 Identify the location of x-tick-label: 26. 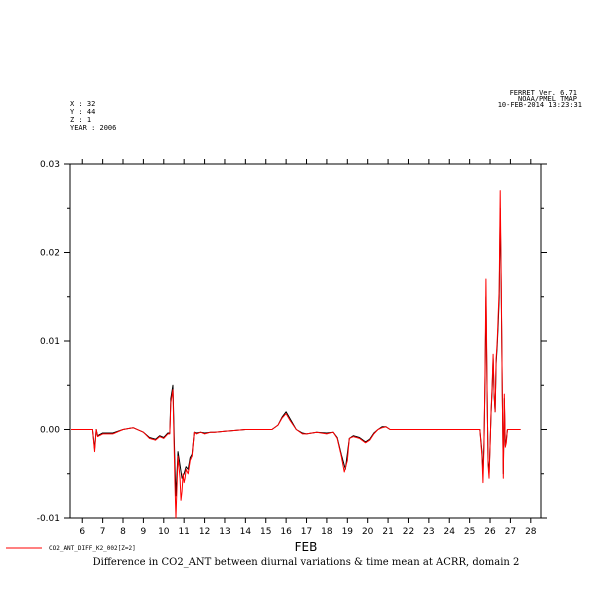
(490, 532).